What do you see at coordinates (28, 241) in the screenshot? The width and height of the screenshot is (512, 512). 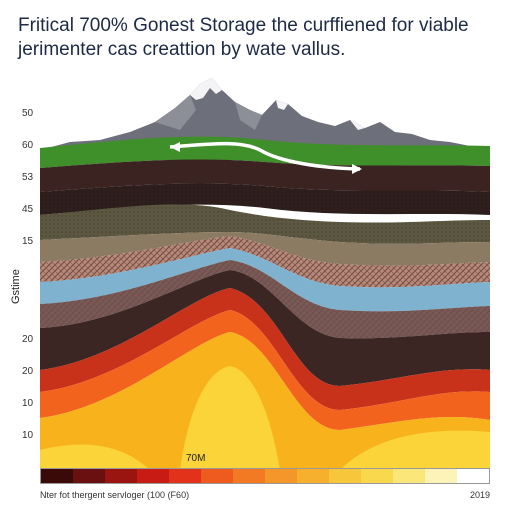 I see `axis-tick: 15` at bounding box center [28, 241].